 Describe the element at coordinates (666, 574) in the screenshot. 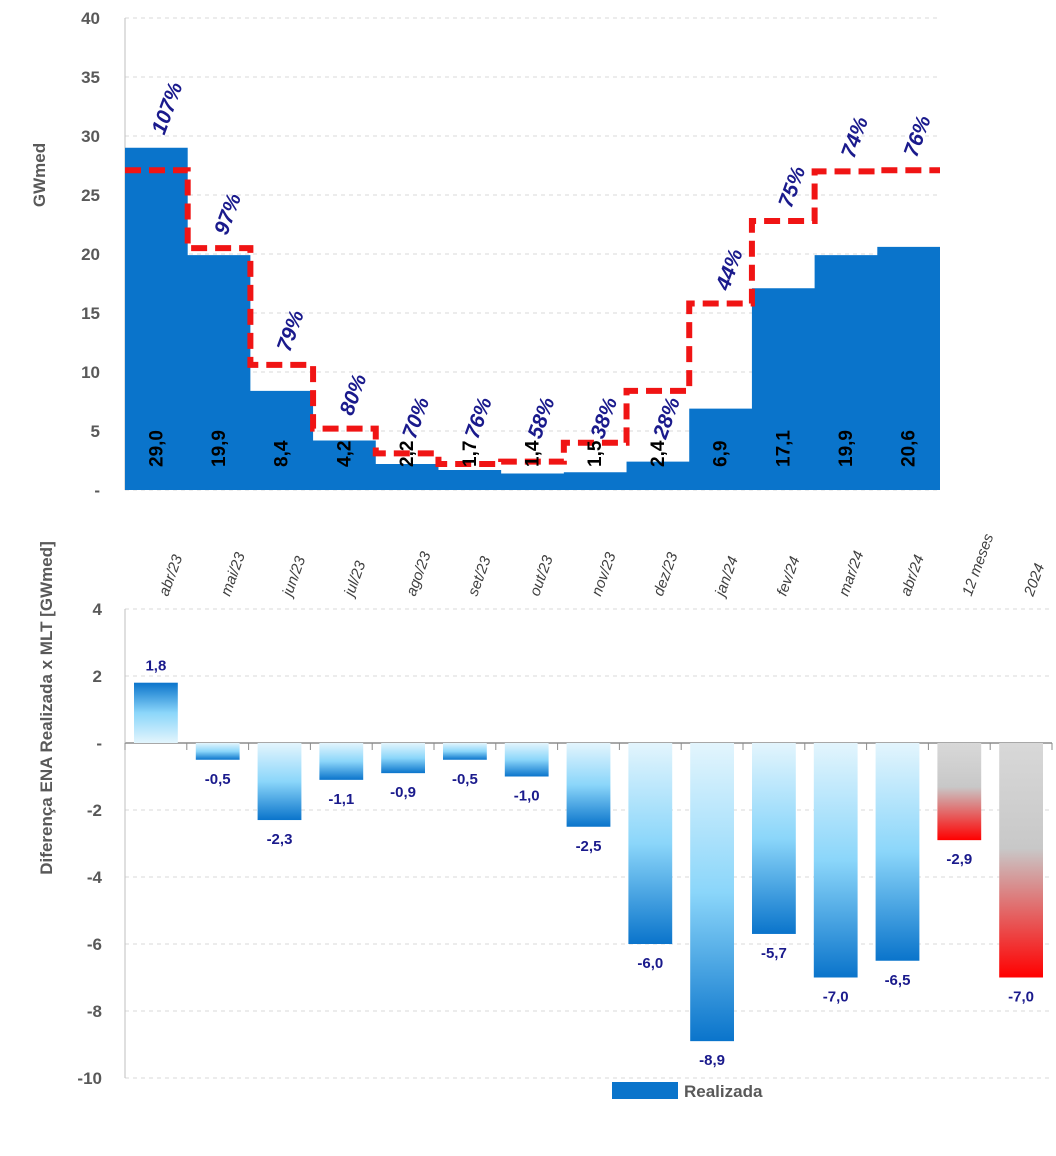

I see `category-label: dez/23` at that location.